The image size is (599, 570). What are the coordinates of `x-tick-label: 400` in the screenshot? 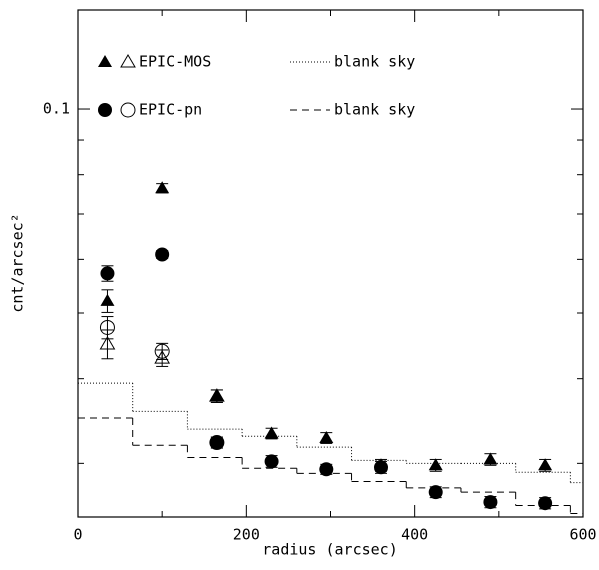 It's located at (414, 535).